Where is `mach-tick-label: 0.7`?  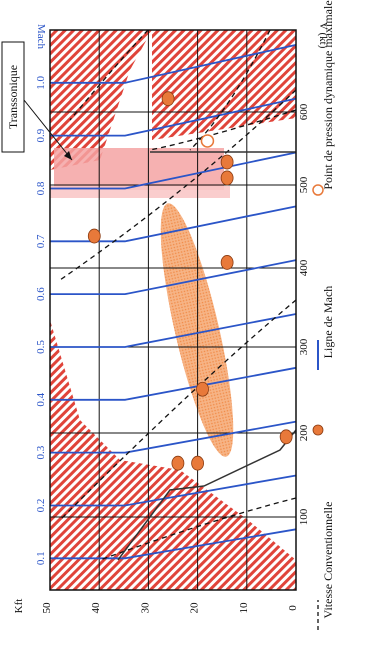 mach-tick-label: 0.7 is located at coordinates (41, 241).